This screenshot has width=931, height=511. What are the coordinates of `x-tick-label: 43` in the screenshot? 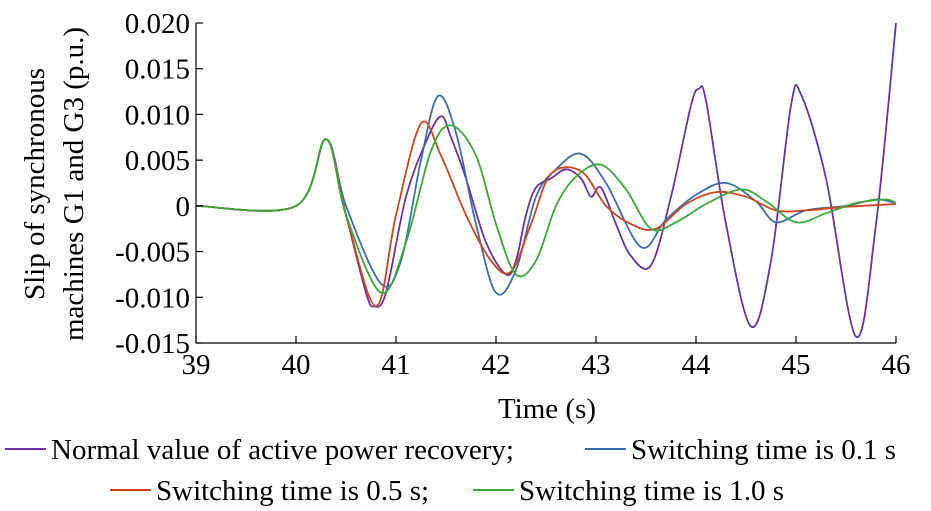 It's located at (596, 365).